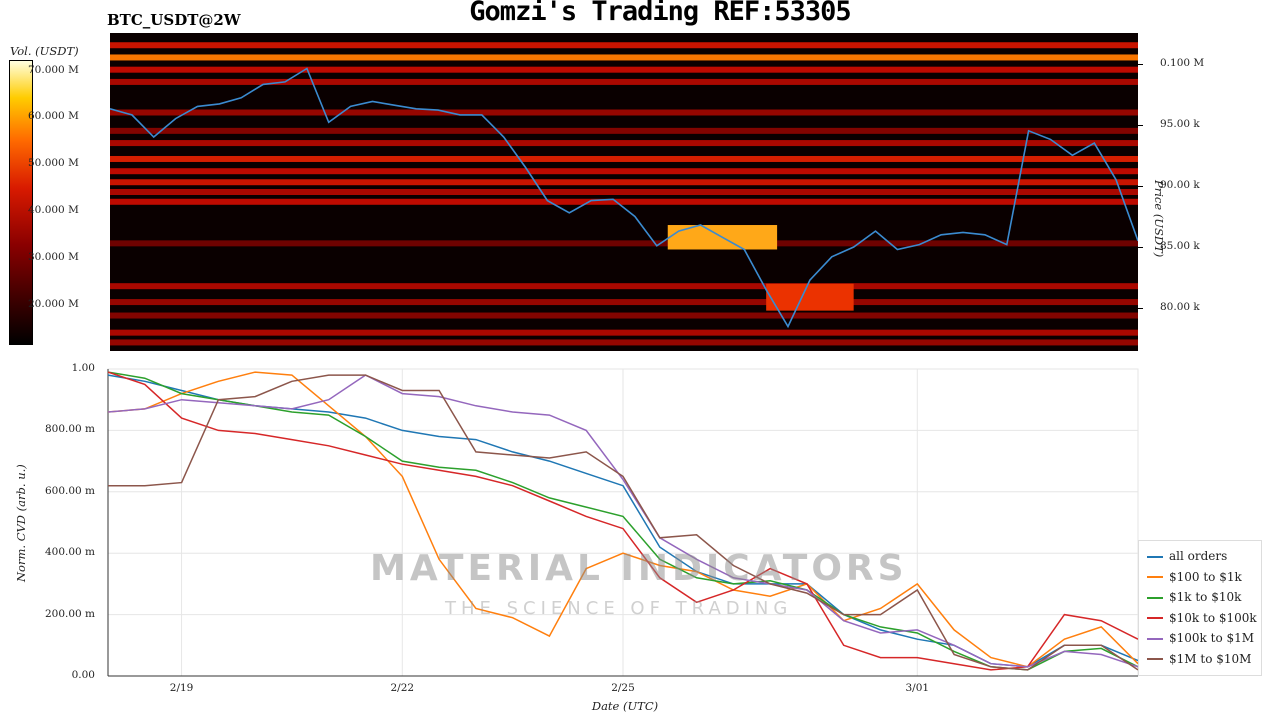 The width and height of the screenshot is (1280, 720). What do you see at coordinates (917, 688) in the screenshot?
I see `x-tick-label: 3/01` at bounding box center [917, 688].